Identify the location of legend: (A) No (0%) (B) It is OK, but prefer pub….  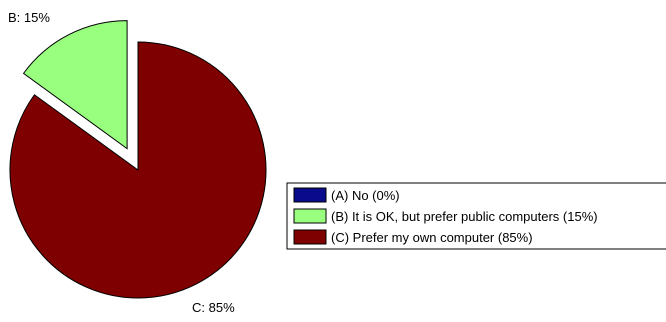
(476, 216).